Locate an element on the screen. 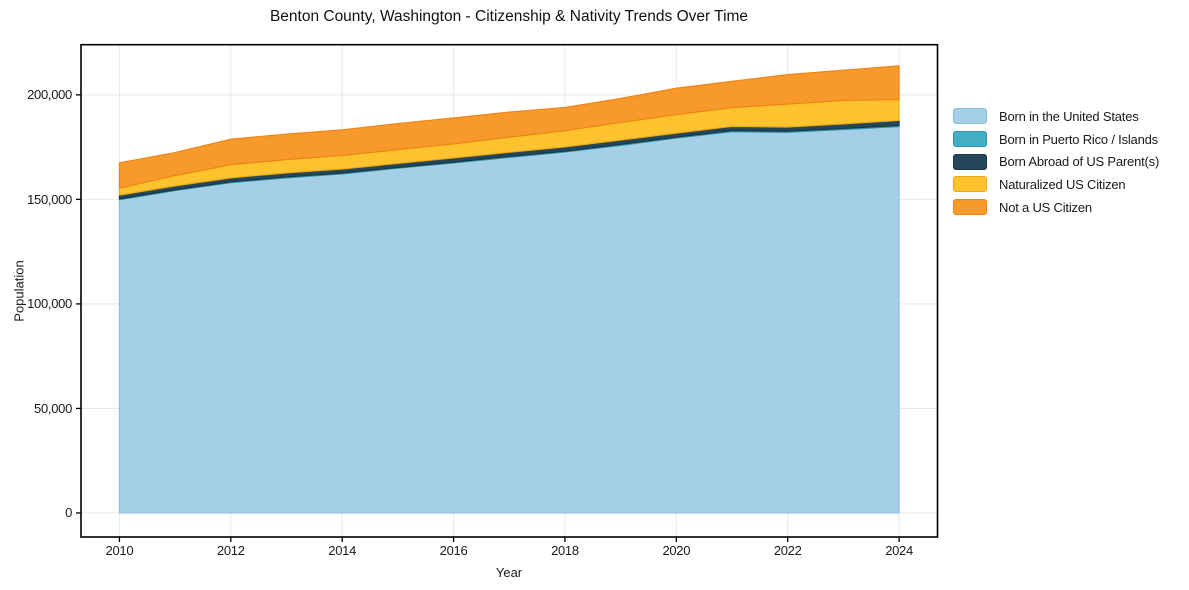 The height and width of the screenshot is (590, 1189). legend-label: Born in Puerto Rico / Islands is located at coordinates (1078, 139).